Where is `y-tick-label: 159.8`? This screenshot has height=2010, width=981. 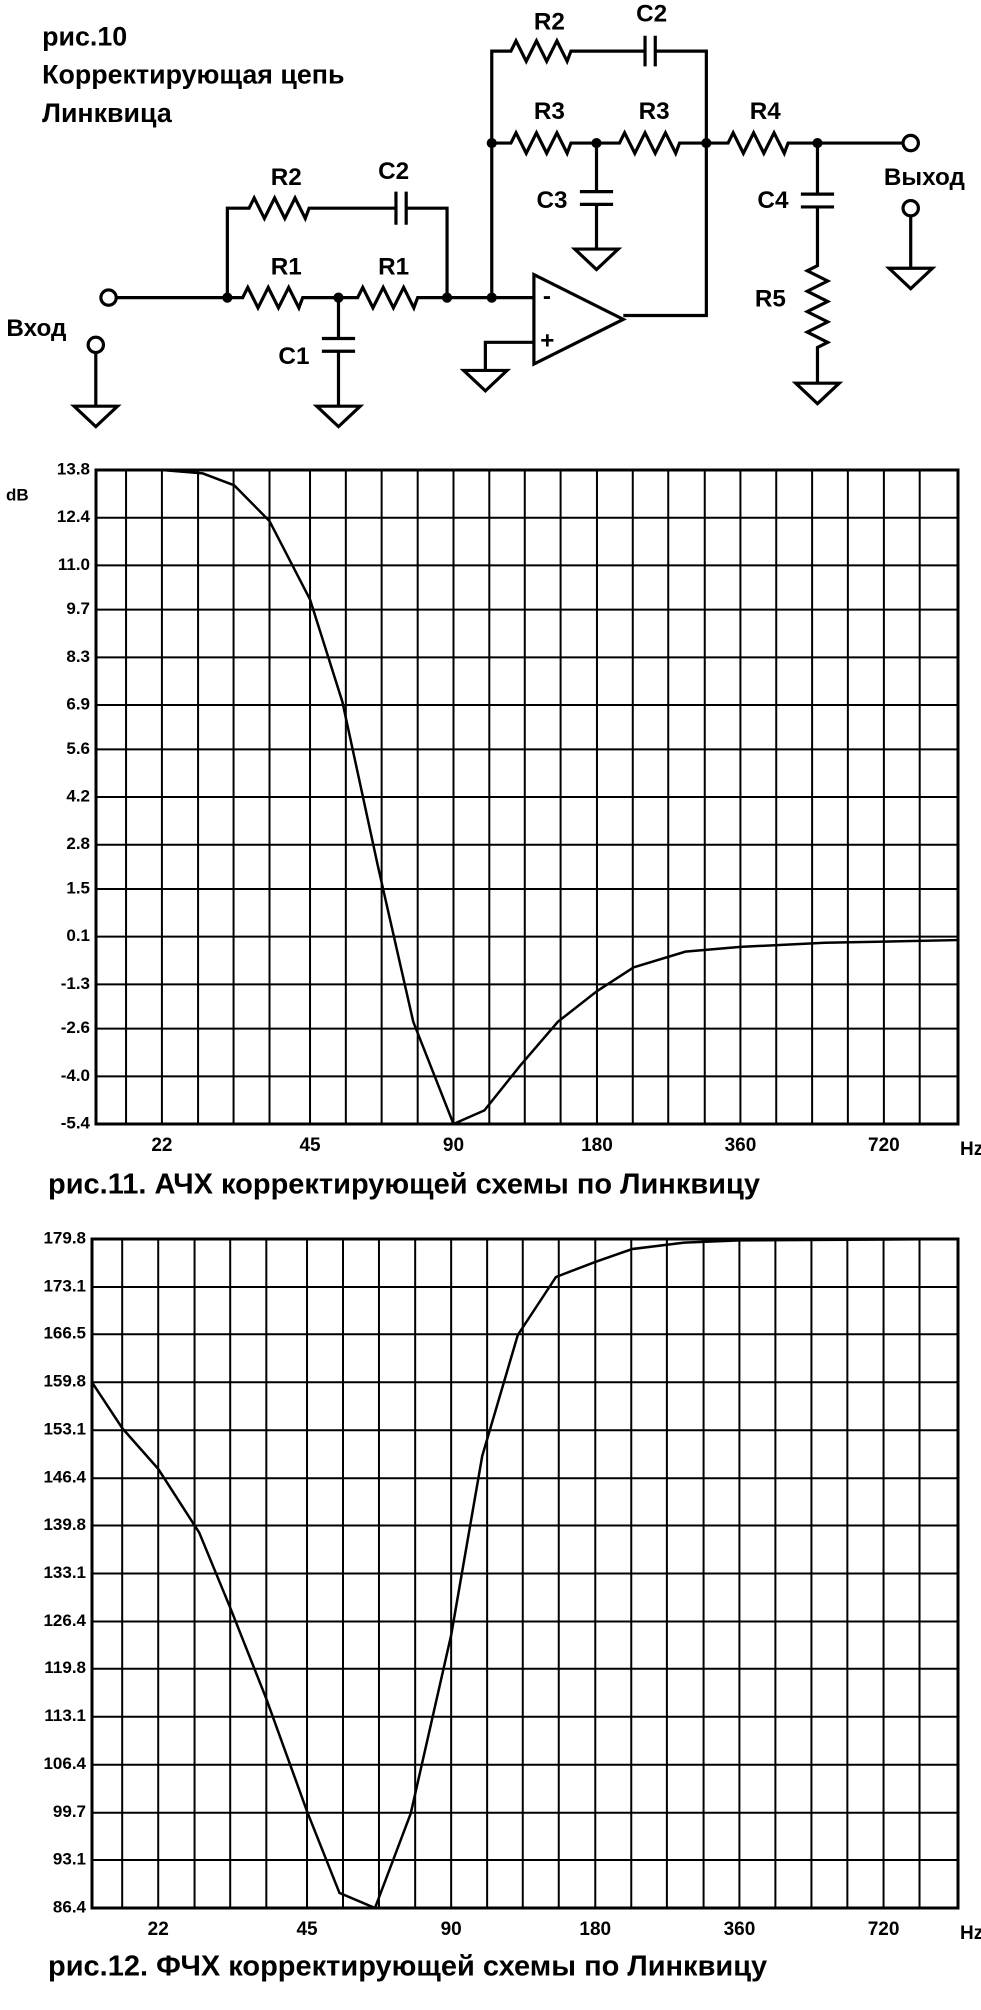
y-tick-label: 159.8 is located at coordinates (64, 1381).